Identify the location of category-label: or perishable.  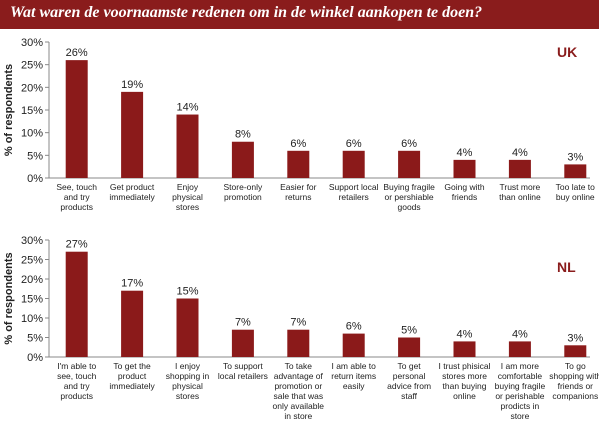
(519, 396).